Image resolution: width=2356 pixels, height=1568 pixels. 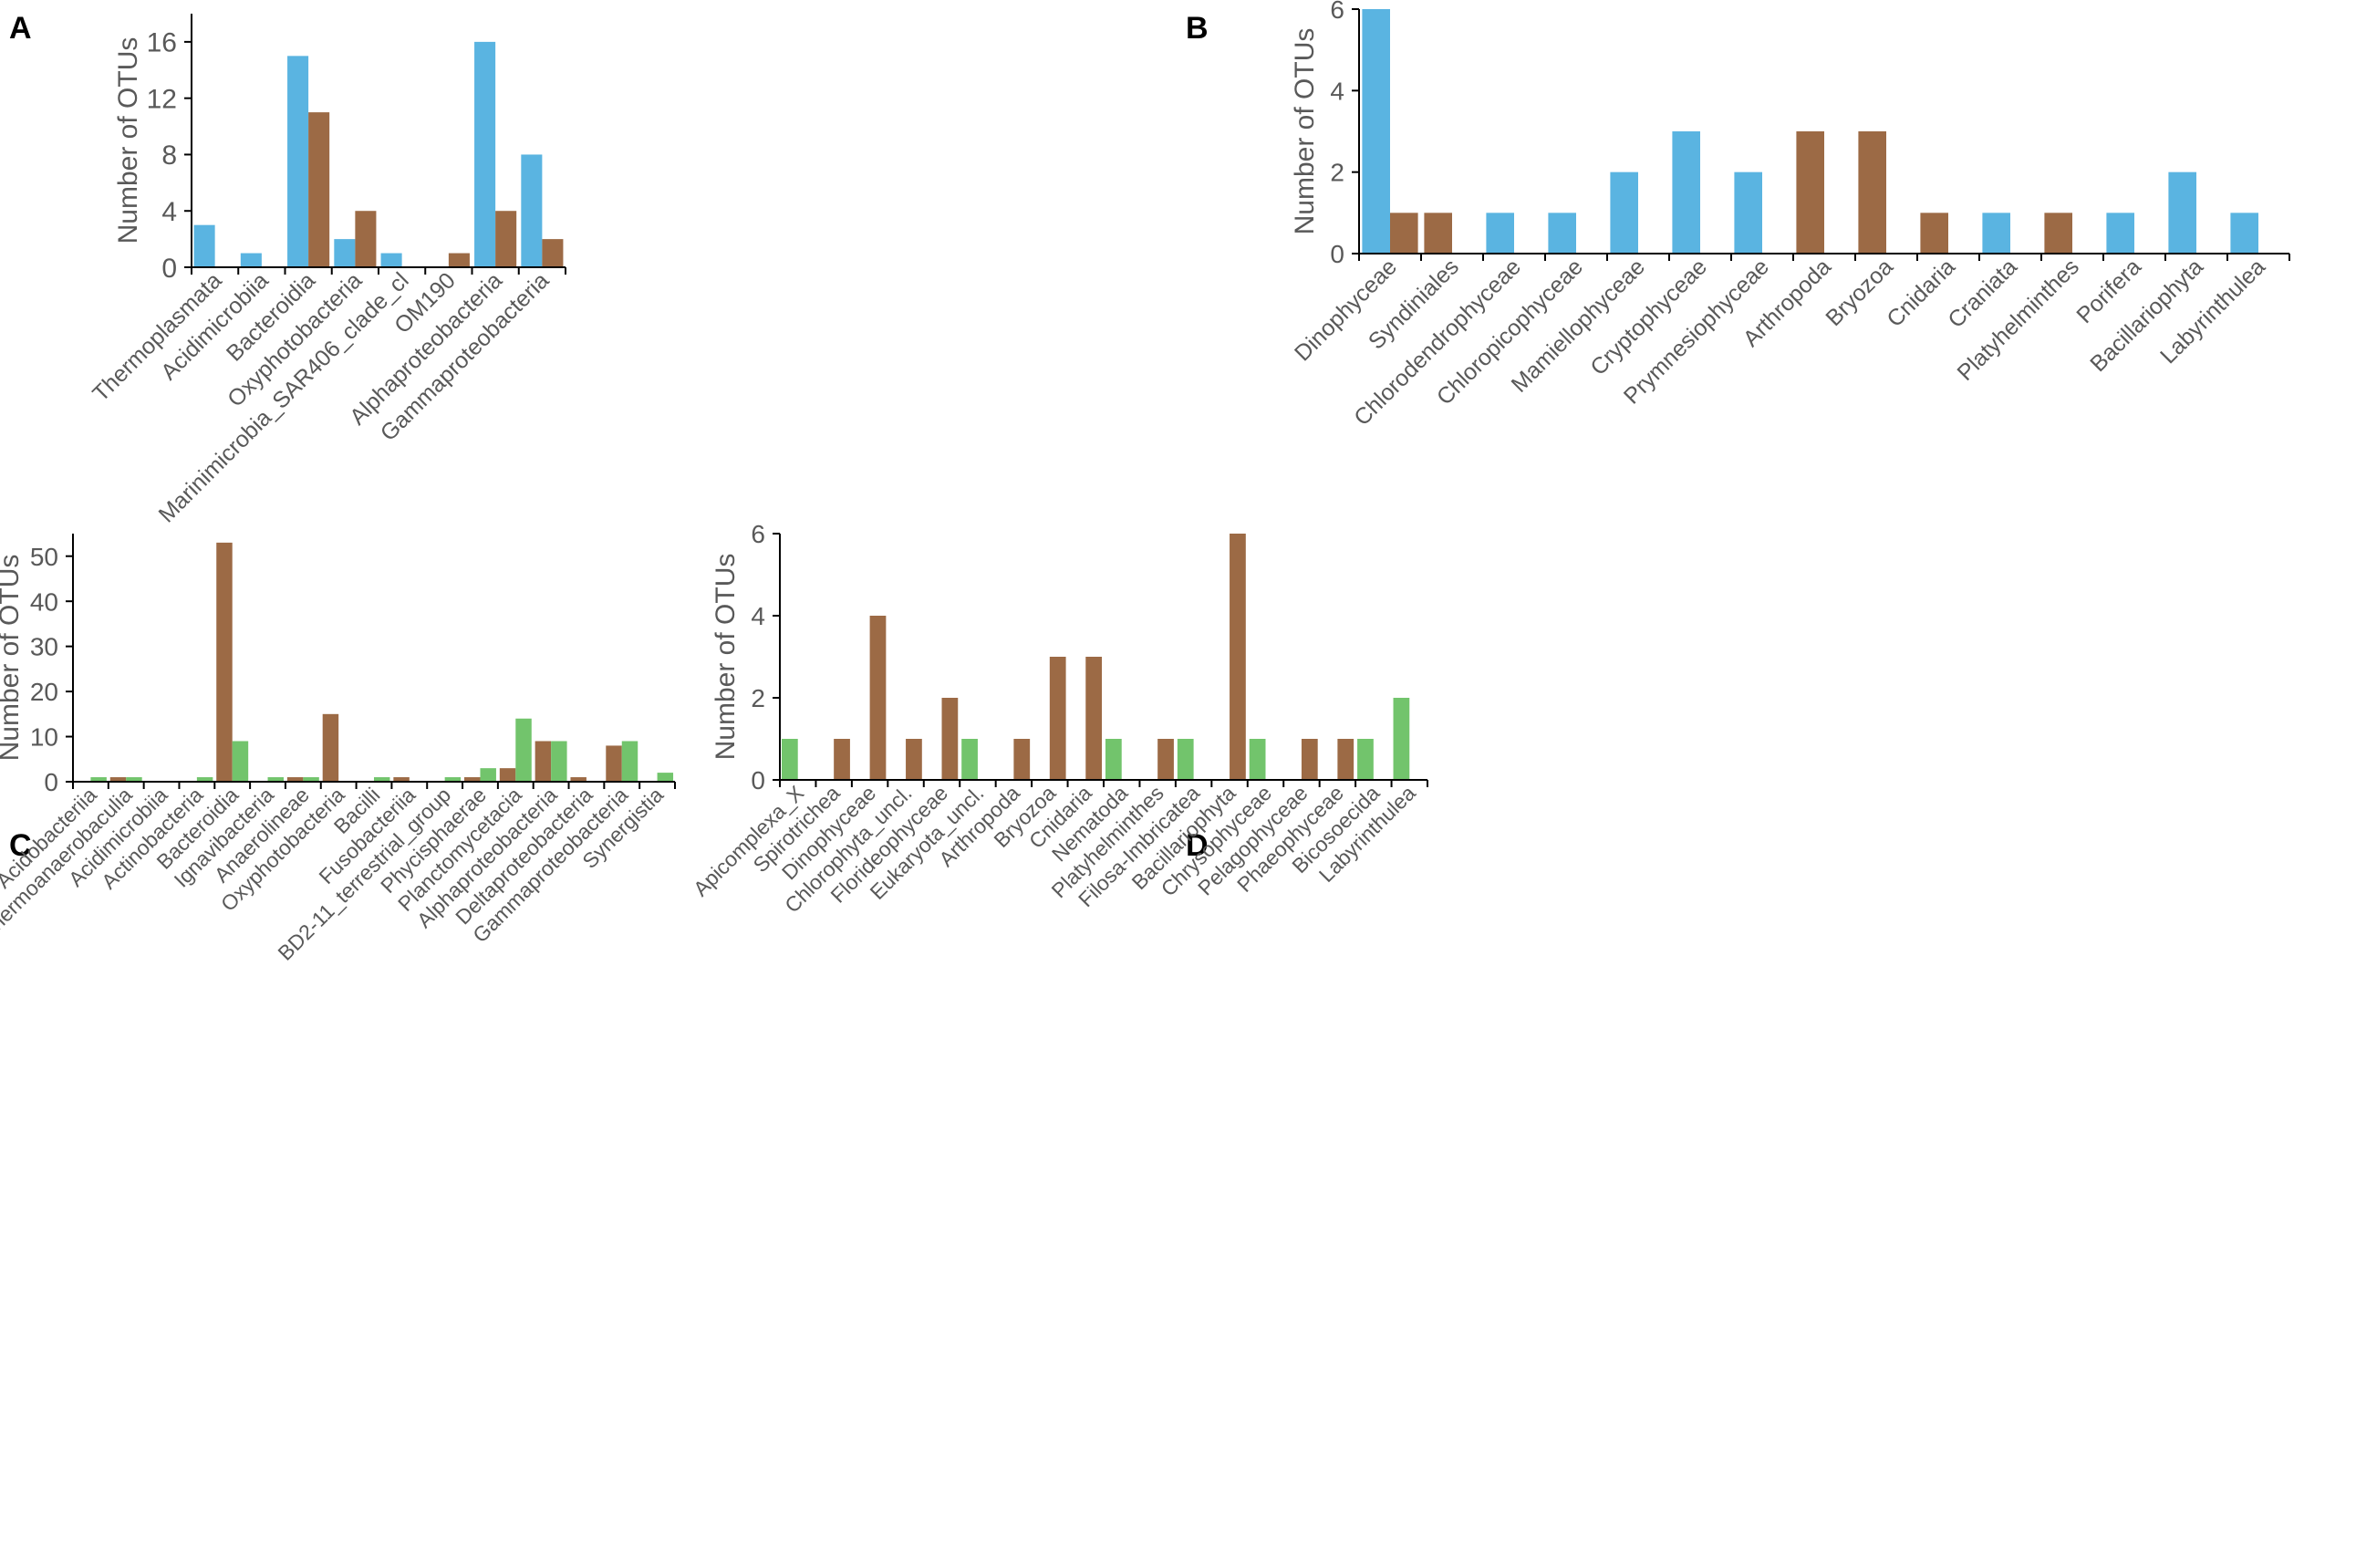 What do you see at coordinates (2182, 212) in the screenshot?
I see `panel-b-bar-blue-bacillariophyta` at bounding box center [2182, 212].